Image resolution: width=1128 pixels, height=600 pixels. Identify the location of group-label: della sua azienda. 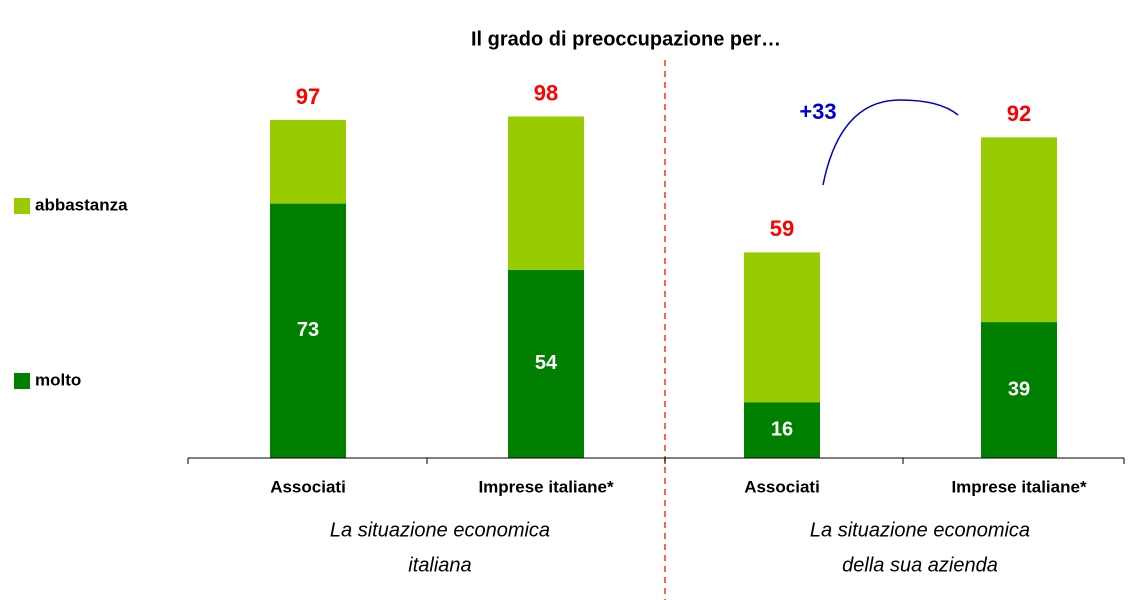
(920, 565).